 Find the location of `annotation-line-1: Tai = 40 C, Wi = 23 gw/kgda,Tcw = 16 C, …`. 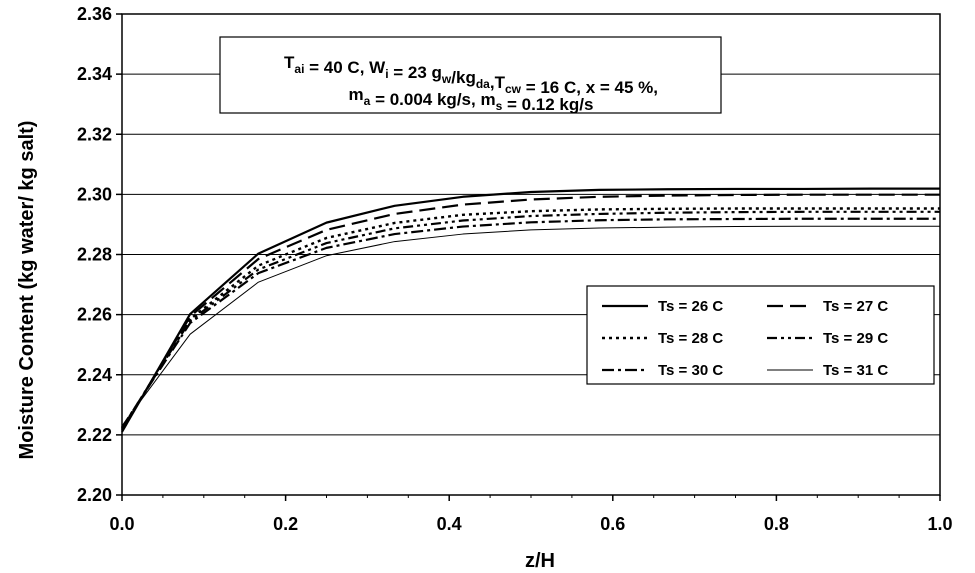

annotation-line-1: Tai = 40 C, Wi = 23 gw/kgda,Tcw = 16 C, … is located at coordinates (471, 75).